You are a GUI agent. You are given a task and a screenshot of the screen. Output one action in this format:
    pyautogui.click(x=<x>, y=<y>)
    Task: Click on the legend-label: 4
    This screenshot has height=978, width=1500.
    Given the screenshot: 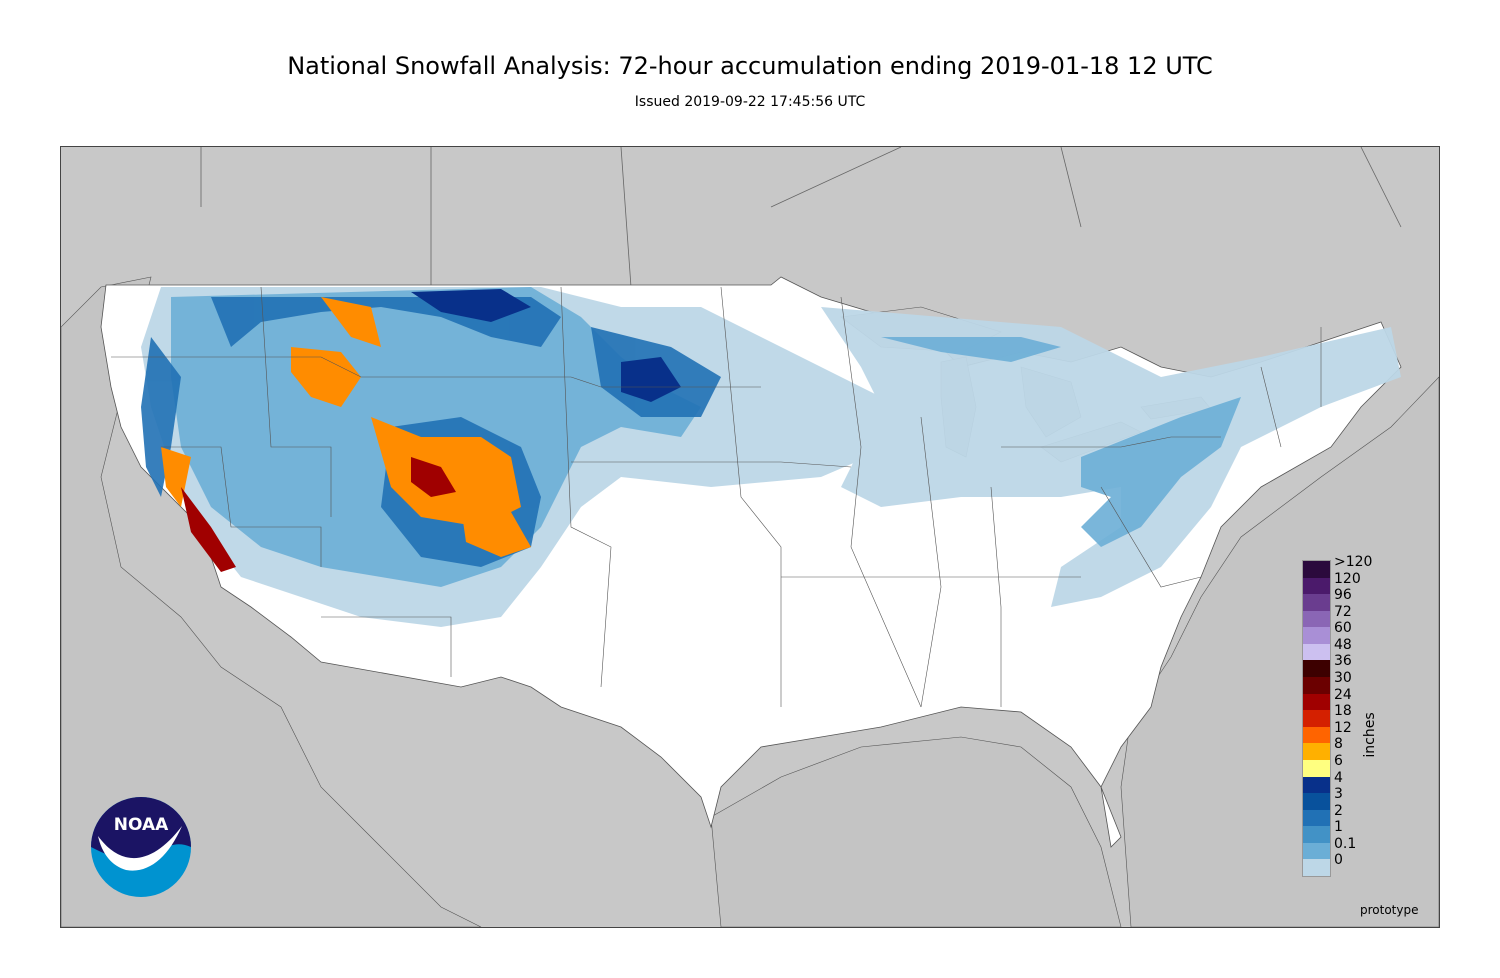 What is the action you would take?
    pyautogui.click(x=1338, y=777)
    